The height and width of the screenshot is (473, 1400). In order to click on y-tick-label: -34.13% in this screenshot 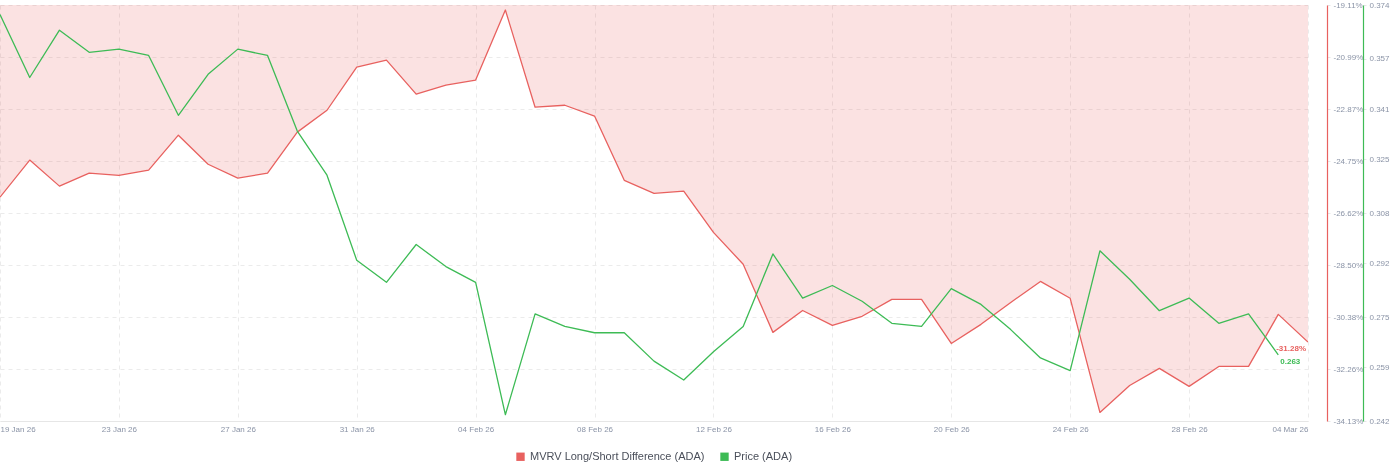, I will do `click(1348, 421)`.